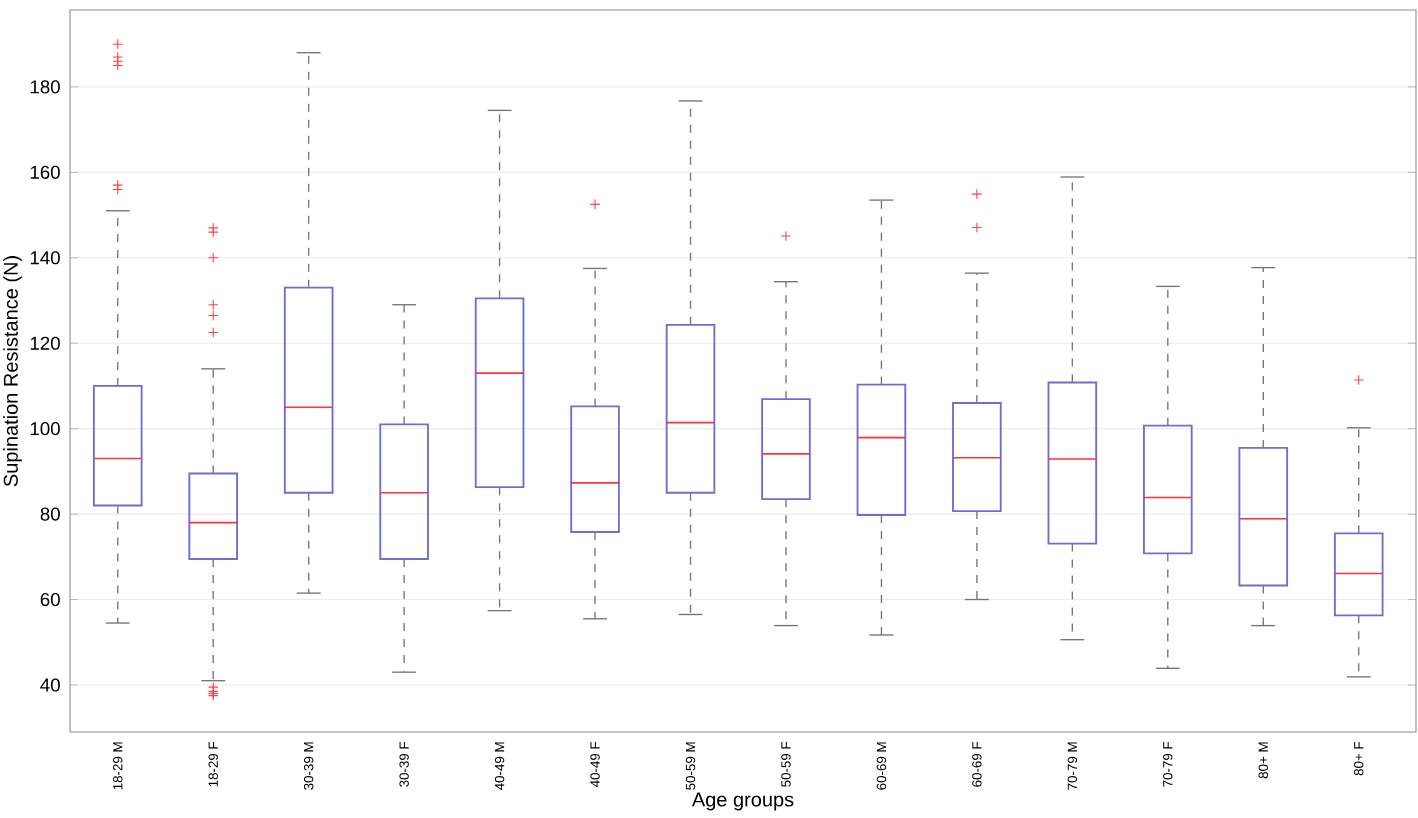  Describe the element at coordinates (50, 685) in the screenshot. I see `y-tick-label: 40` at that location.